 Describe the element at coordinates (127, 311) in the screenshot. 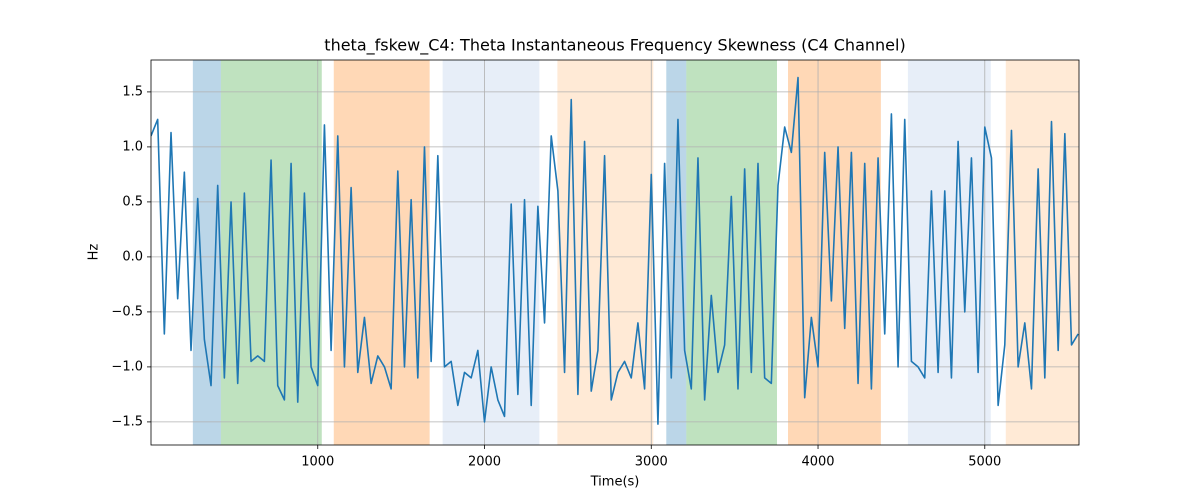

I see `y-tick-label: −0.5` at that location.